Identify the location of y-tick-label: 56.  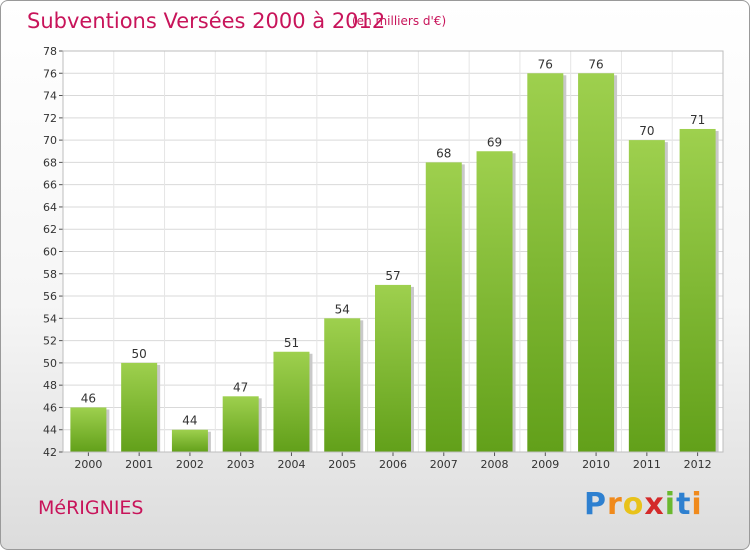
(50, 296).